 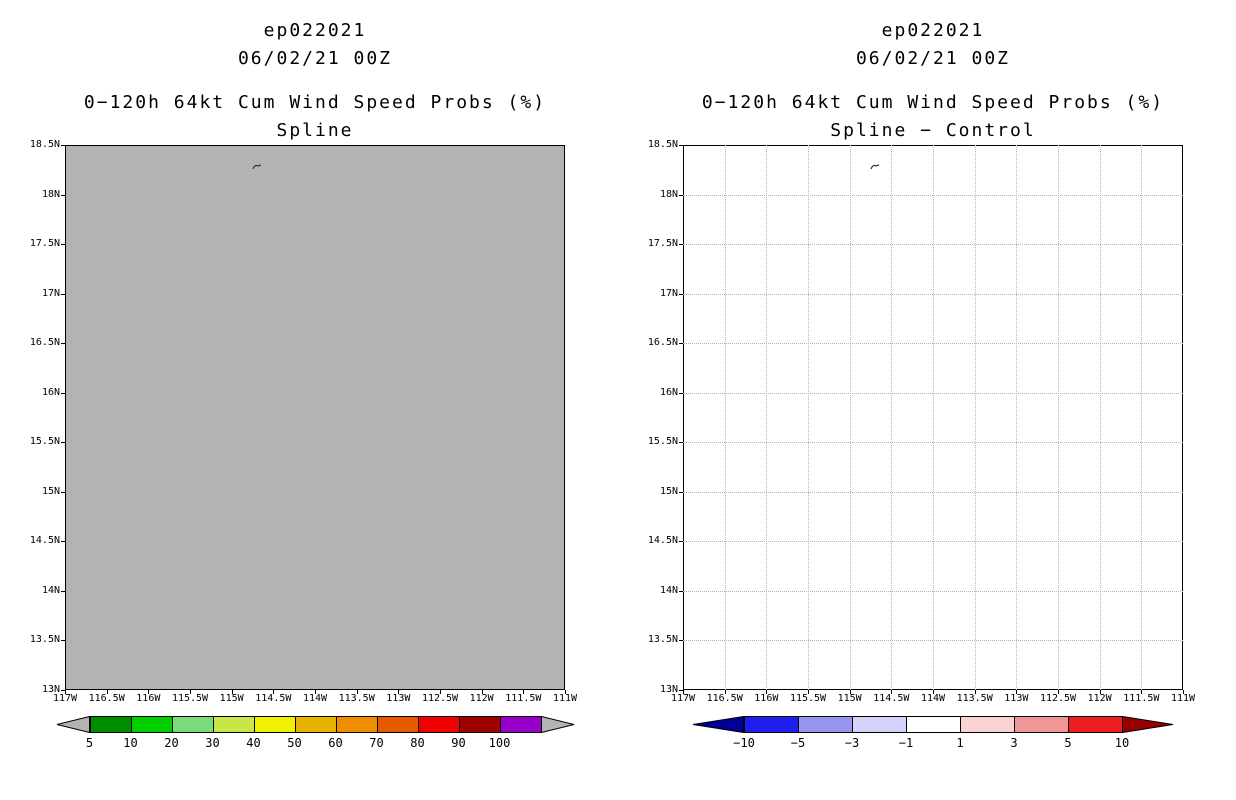 What do you see at coordinates (65, 698) in the screenshot?
I see `lon-tick-label: 117W` at bounding box center [65, 698].